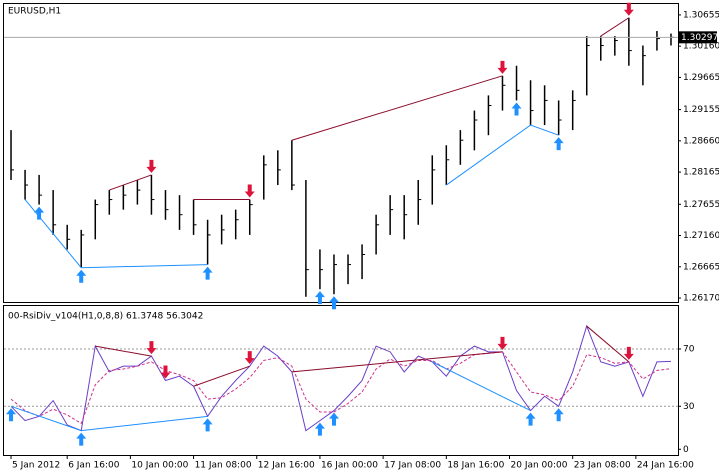 This screenshot has width=719, height=473. I want to click on x-tick-label: 12 Jan 16:00, so click(286, 466).